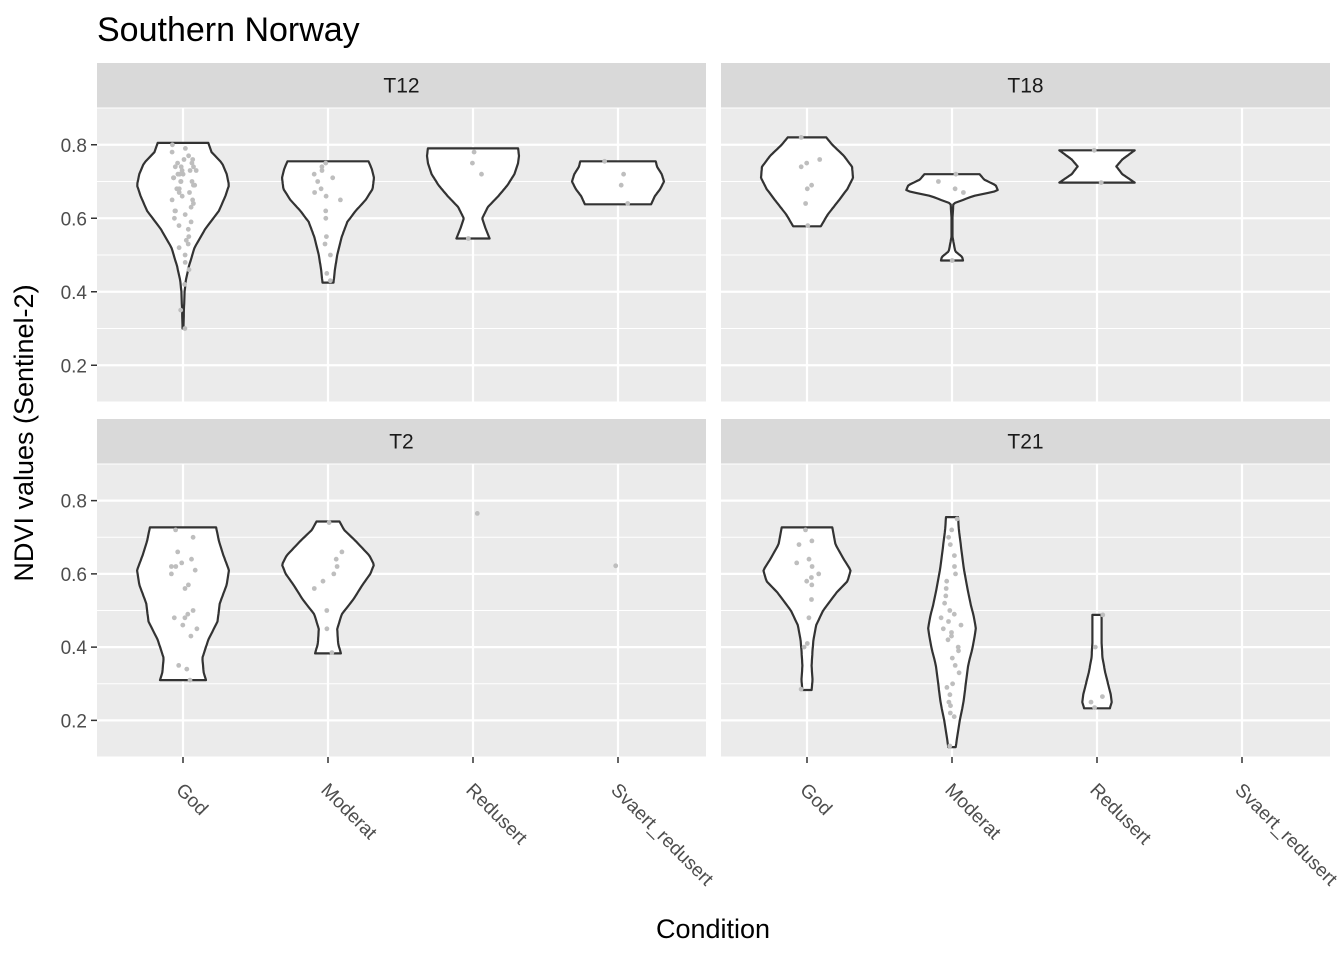 The width and height of the screenshot is (1344, 960). What do you see at coordinates (74, 146) in the screenshot?
I see `y-tick-label: 0.8` at bounding box center [74, 146].